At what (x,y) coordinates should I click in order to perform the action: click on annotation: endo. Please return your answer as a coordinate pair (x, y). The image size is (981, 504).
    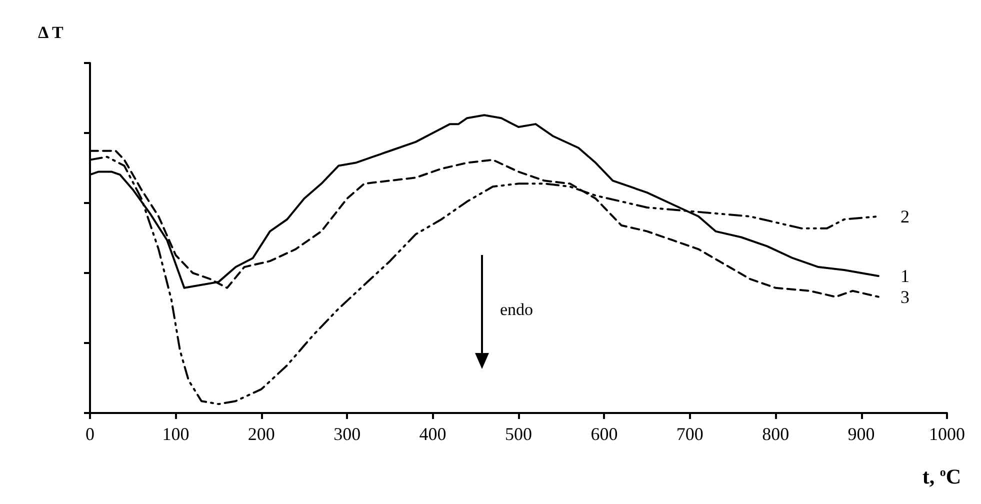
    Looking at the image, I should click on (517, 309).